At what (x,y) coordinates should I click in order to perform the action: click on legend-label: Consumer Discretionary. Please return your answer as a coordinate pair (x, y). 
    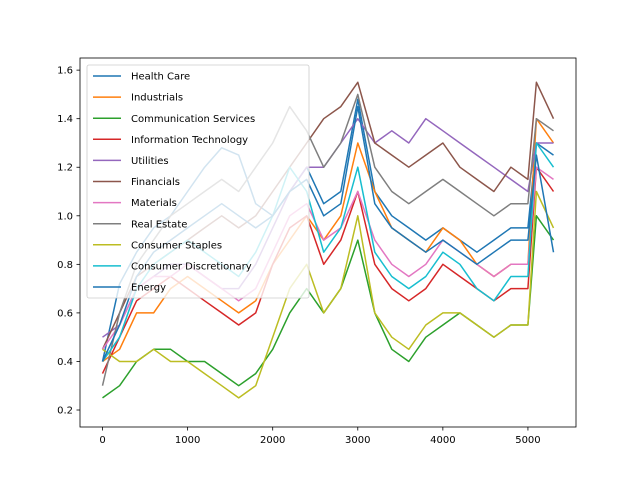
    Looking at the image, I should click on (191, 267).